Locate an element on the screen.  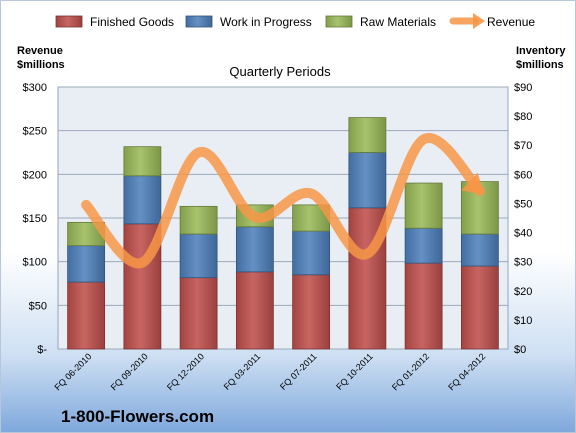
left-tick-label: $150 is located at coordinates (35, 219).